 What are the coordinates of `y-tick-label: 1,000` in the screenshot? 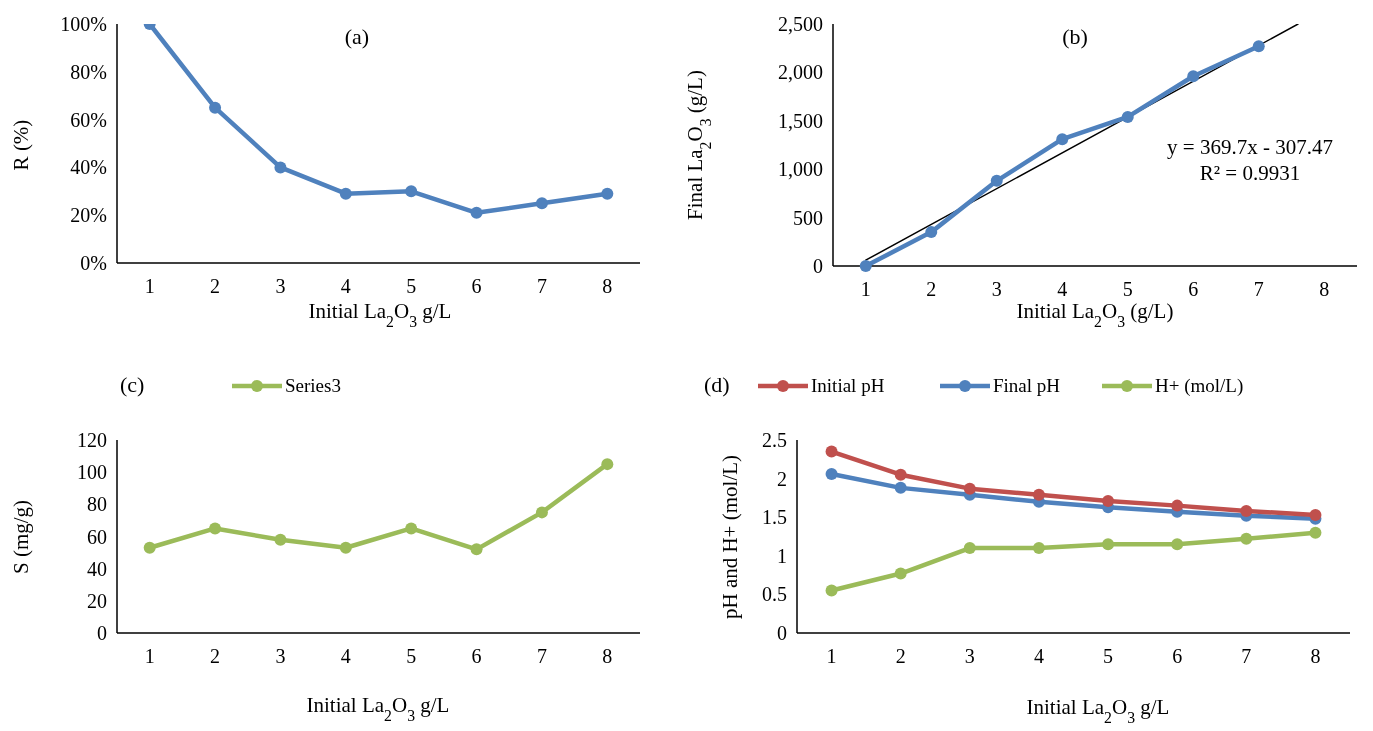 It's located at (800, 169).